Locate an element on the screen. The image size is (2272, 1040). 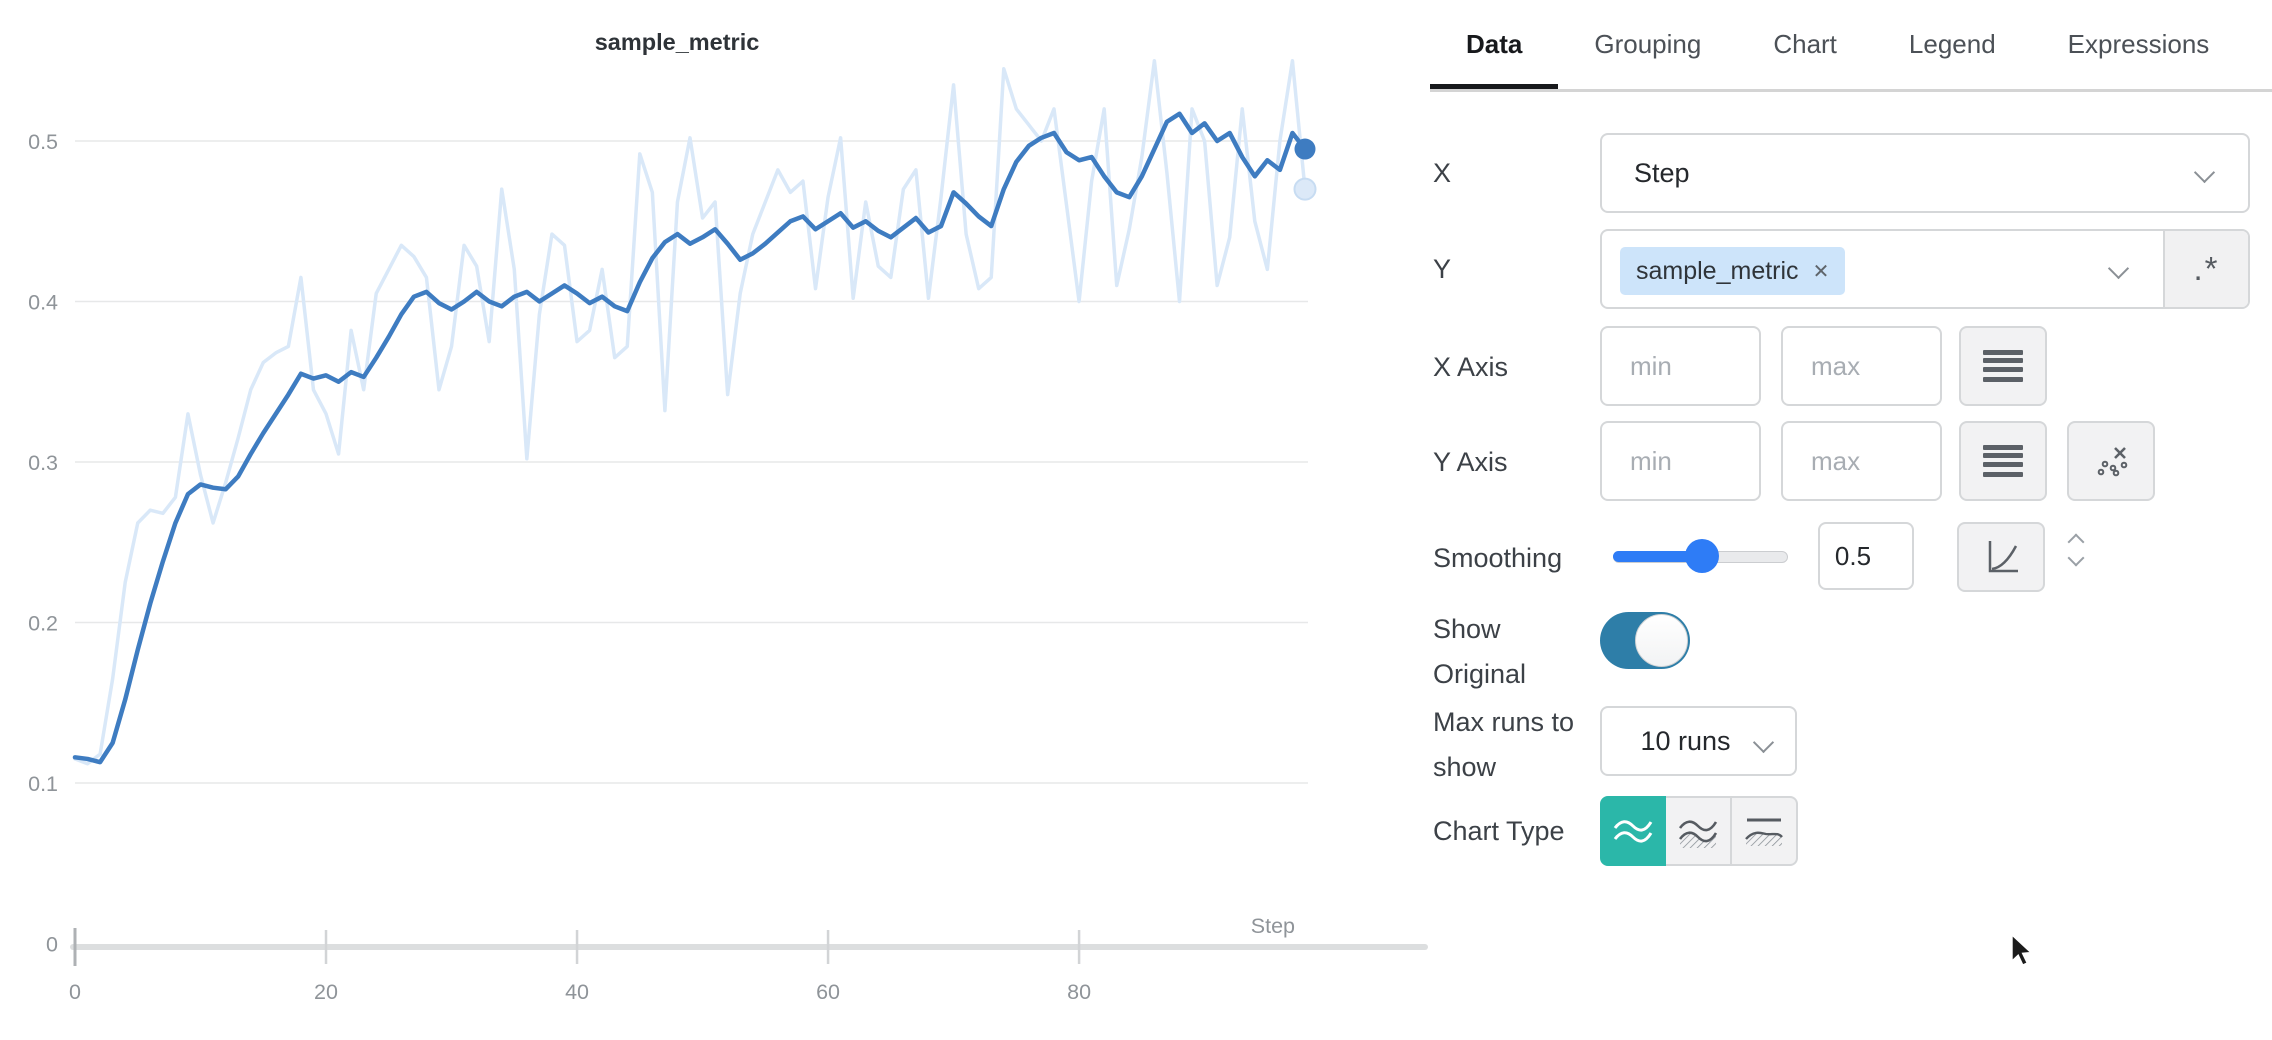
svg-text: Step is located at coordinates (1273, 926).